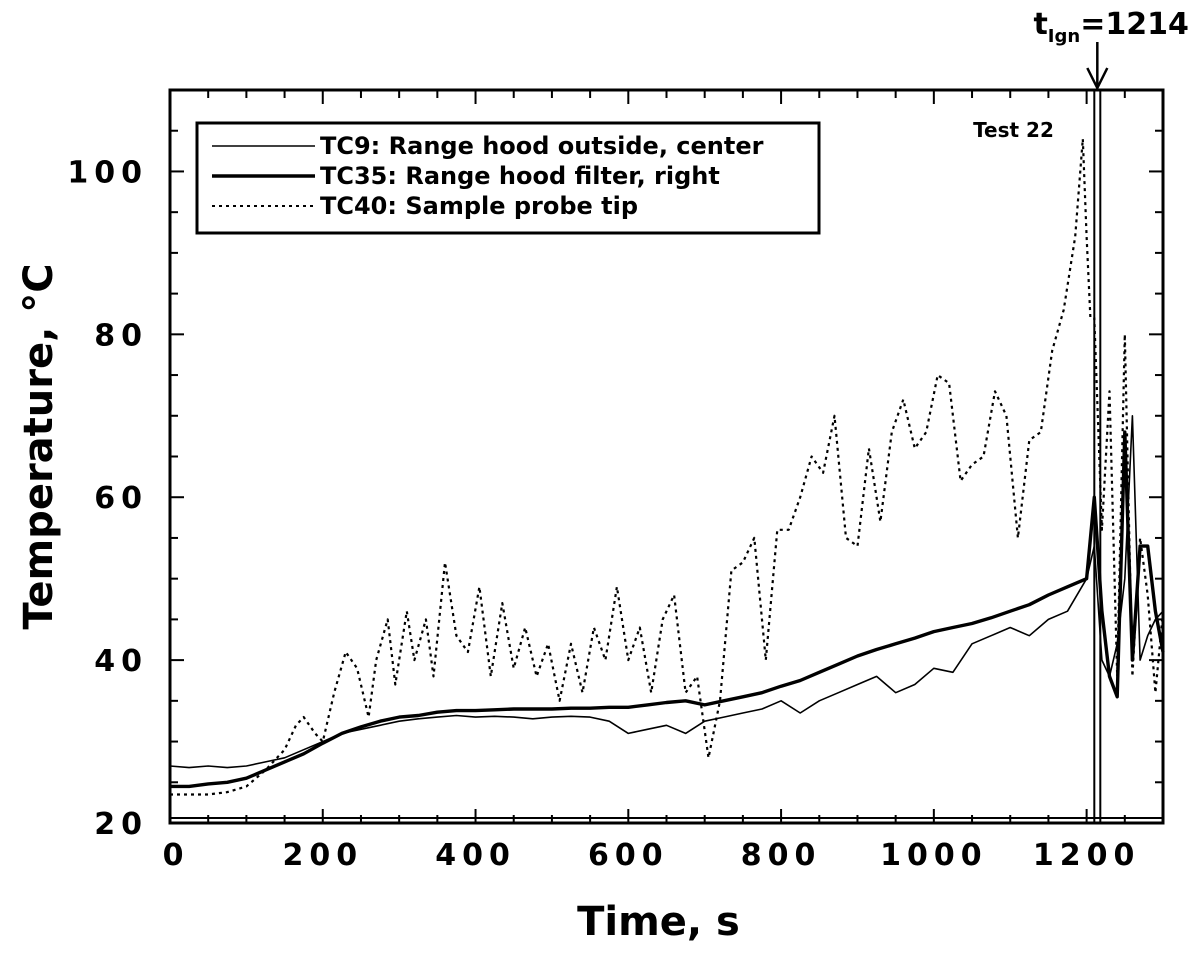  What do you see at coordinates (121, 661) in the screenshot?
I see `y-tick-label: 40` at bounding box center [121, 661].